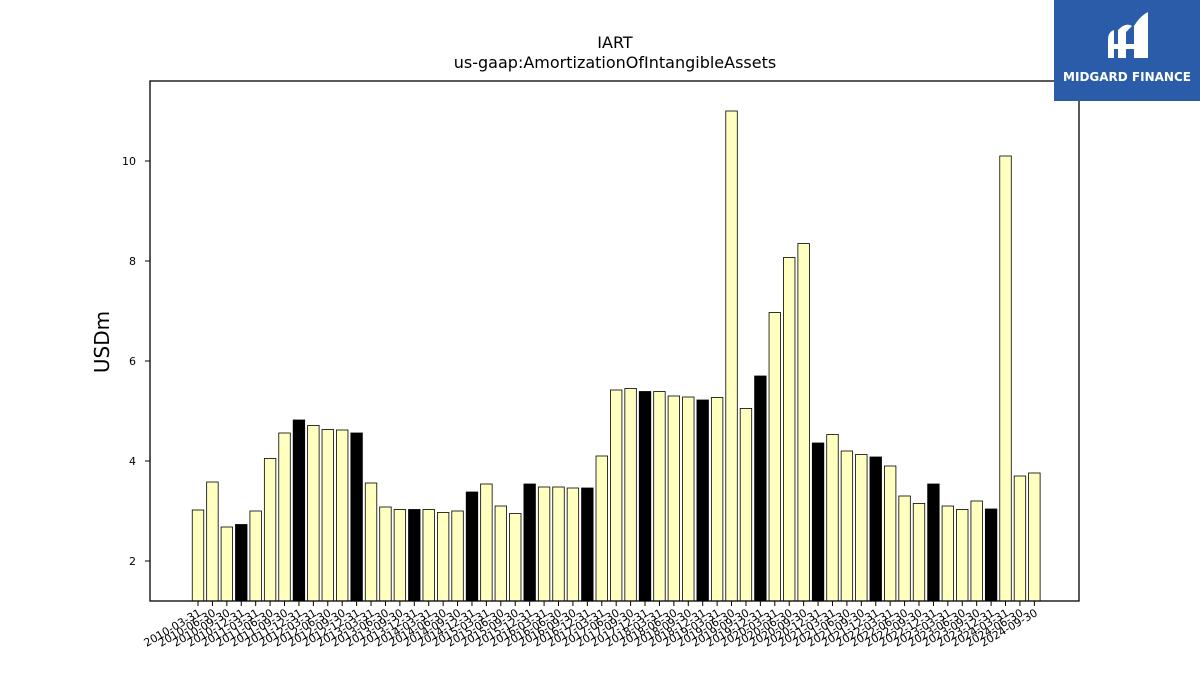 The height and width of the screenshot is (675, 1200). I want to click on chart-title: IART, so click(615, 42).